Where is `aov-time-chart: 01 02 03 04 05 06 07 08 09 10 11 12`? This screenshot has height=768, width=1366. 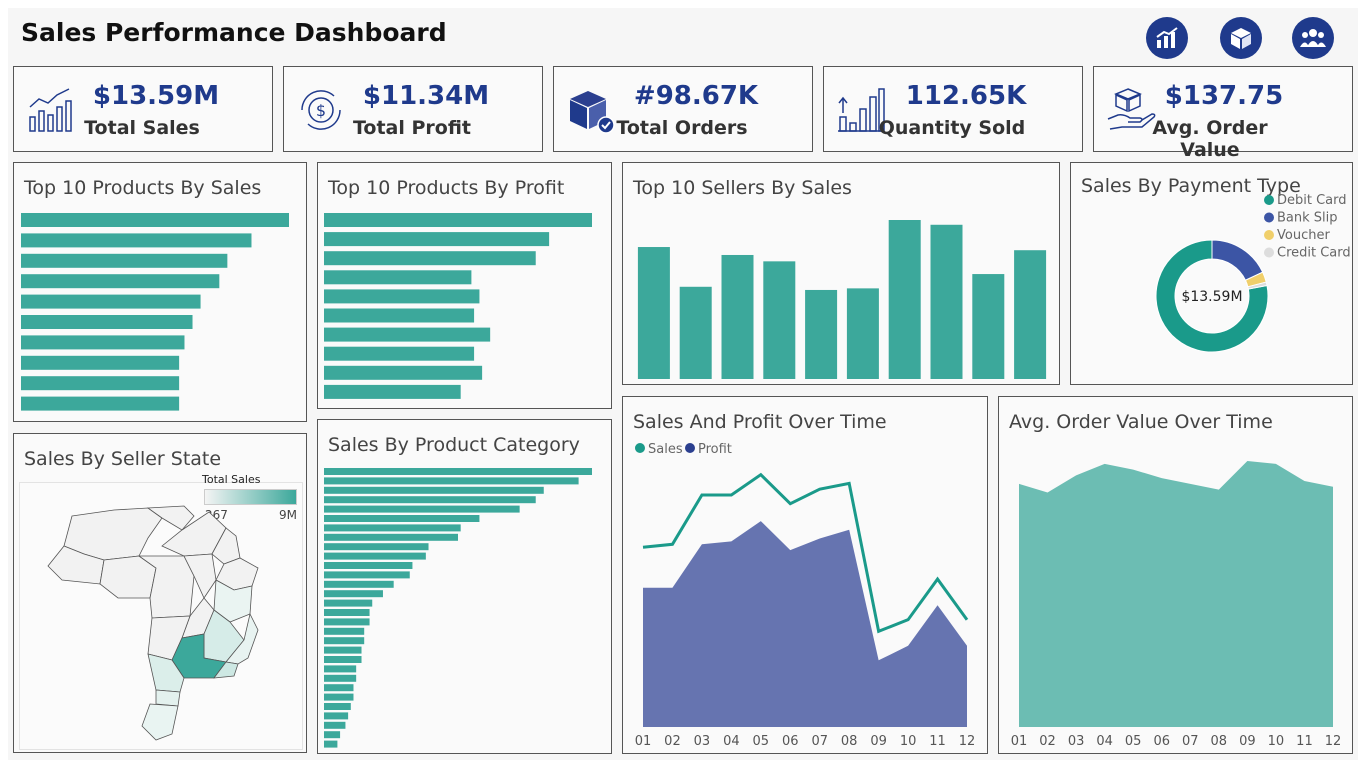 aov-time-chart: 01 02 03 04 05 06 07 08 09 10 11 12 is located at coordinates (1176, 605).